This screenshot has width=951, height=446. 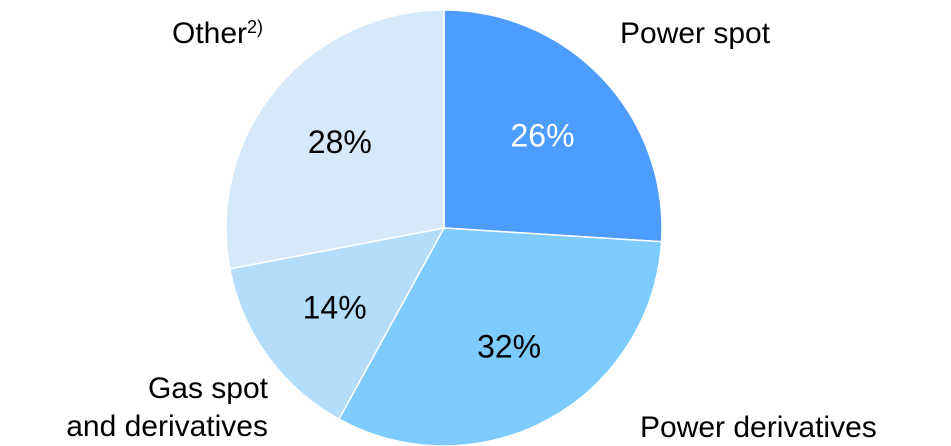 I want to click on pie-slice-gas-spot-and-derivatives, so click(x=337, y=323).